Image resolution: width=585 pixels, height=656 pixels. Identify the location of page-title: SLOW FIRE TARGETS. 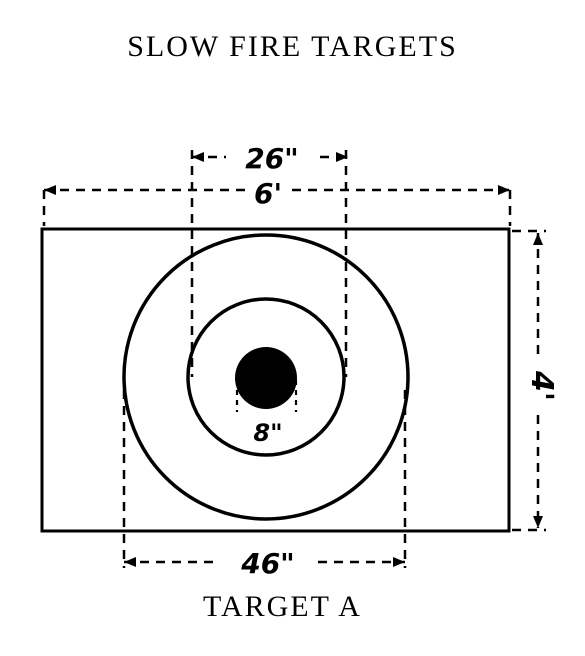
(292, 46).